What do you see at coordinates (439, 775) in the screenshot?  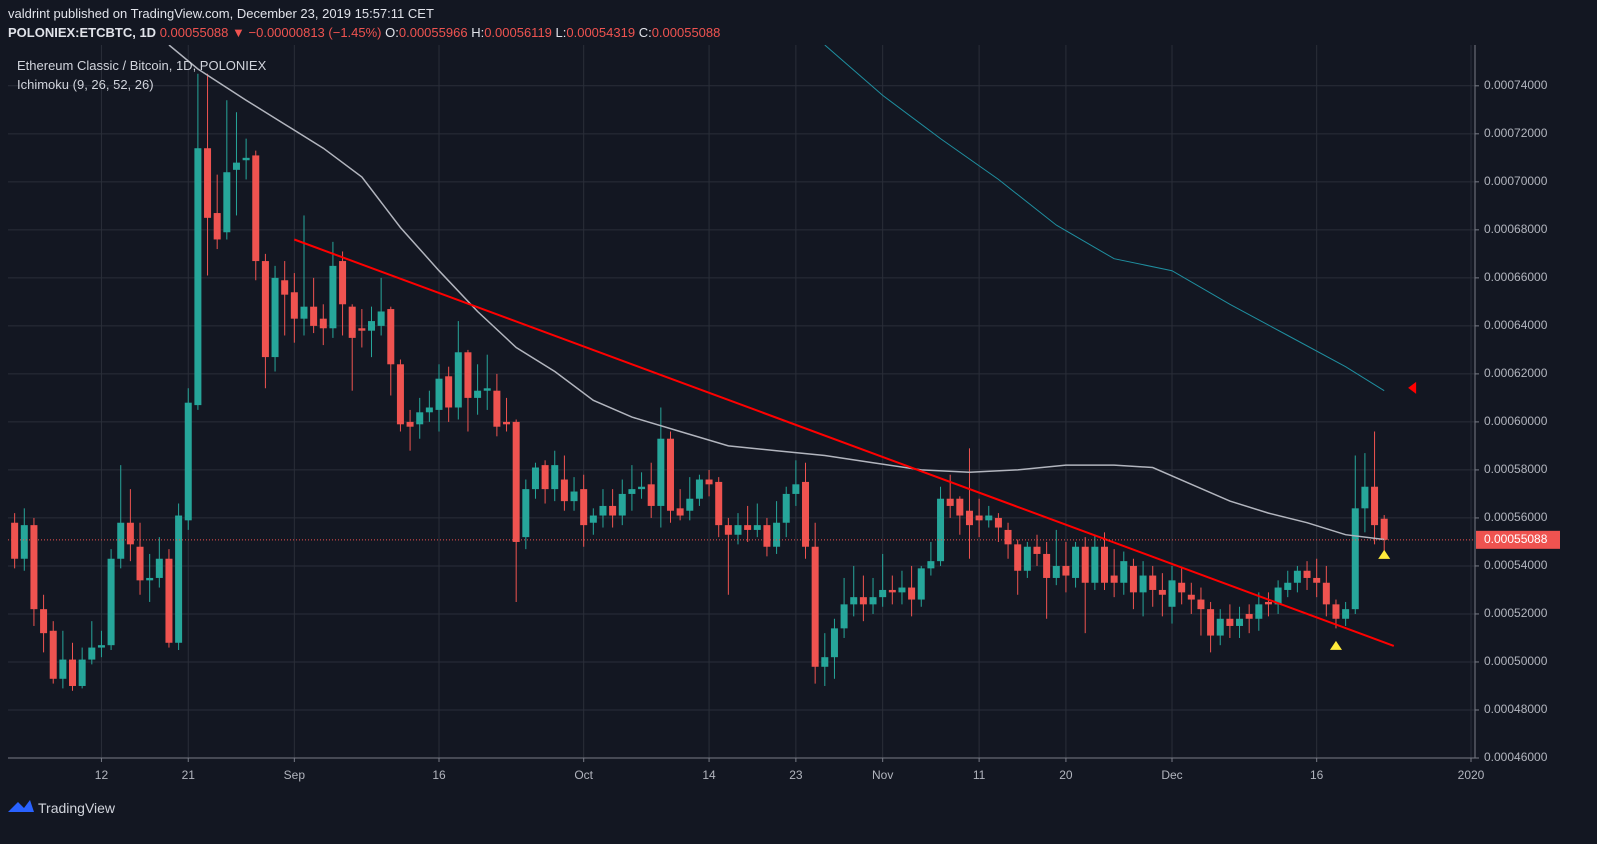 I see `x-tick-label: 16` at bounding box center [439, 775].